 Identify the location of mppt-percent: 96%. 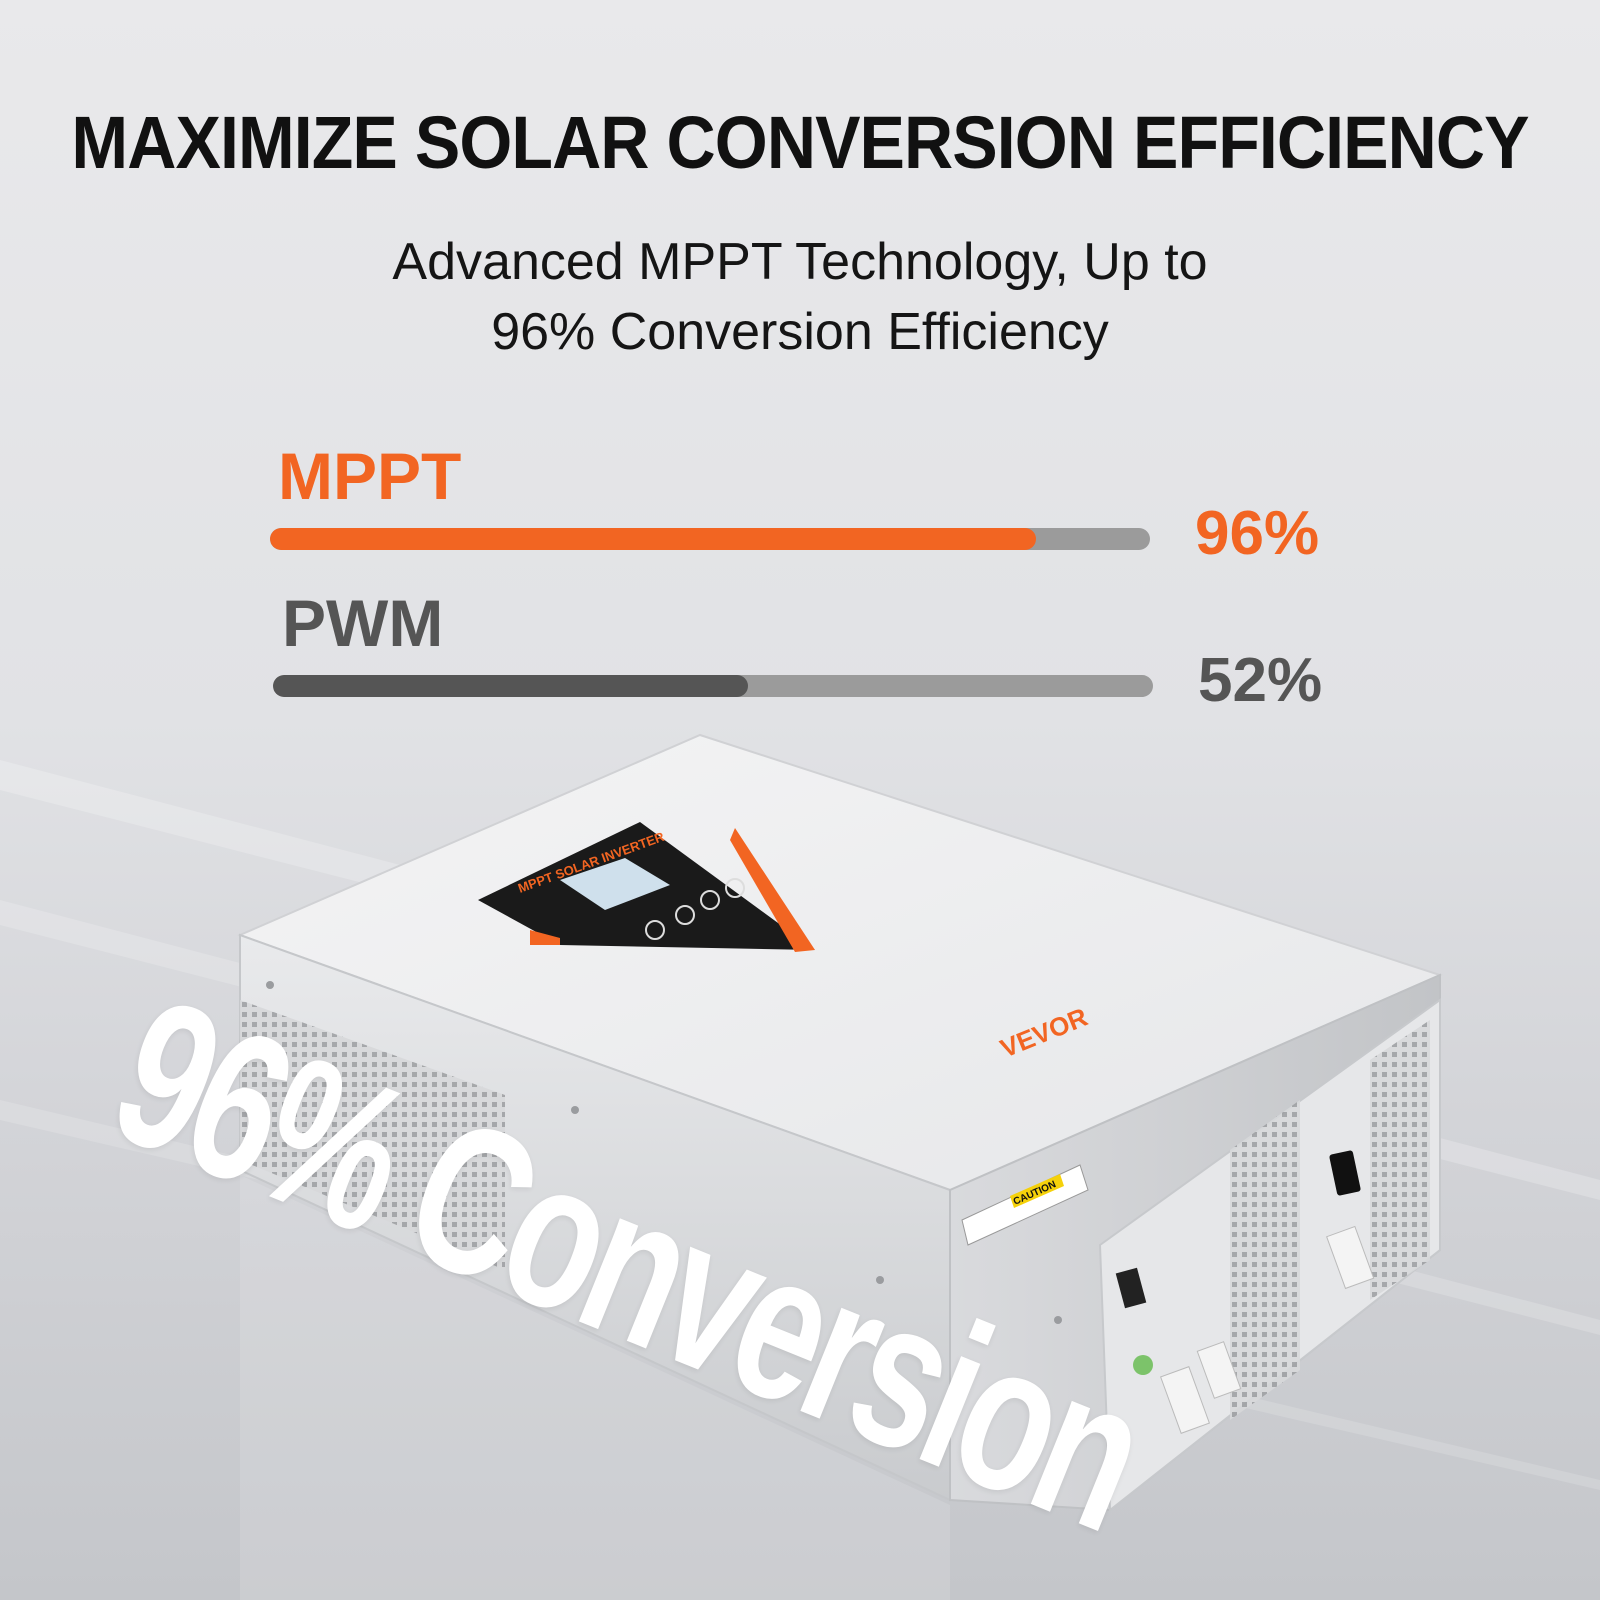
(1257, 533).